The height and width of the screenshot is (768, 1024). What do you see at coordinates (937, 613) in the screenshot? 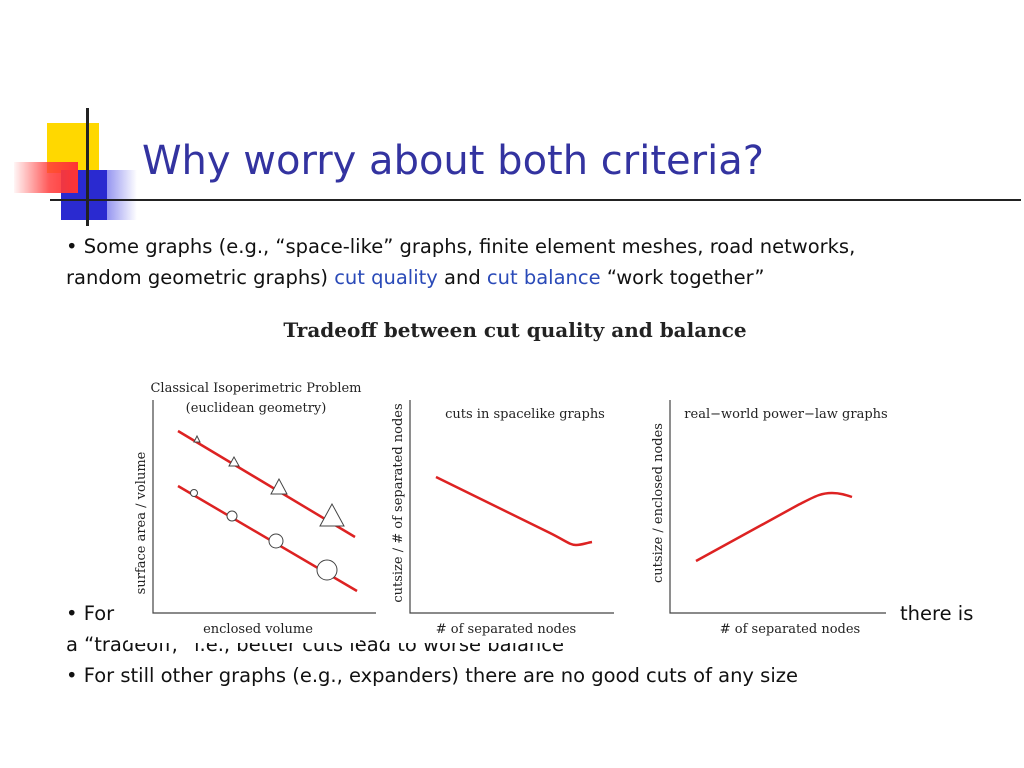
I see `bullet-2-line-1-end: there is` at bounding box center [937, 613].